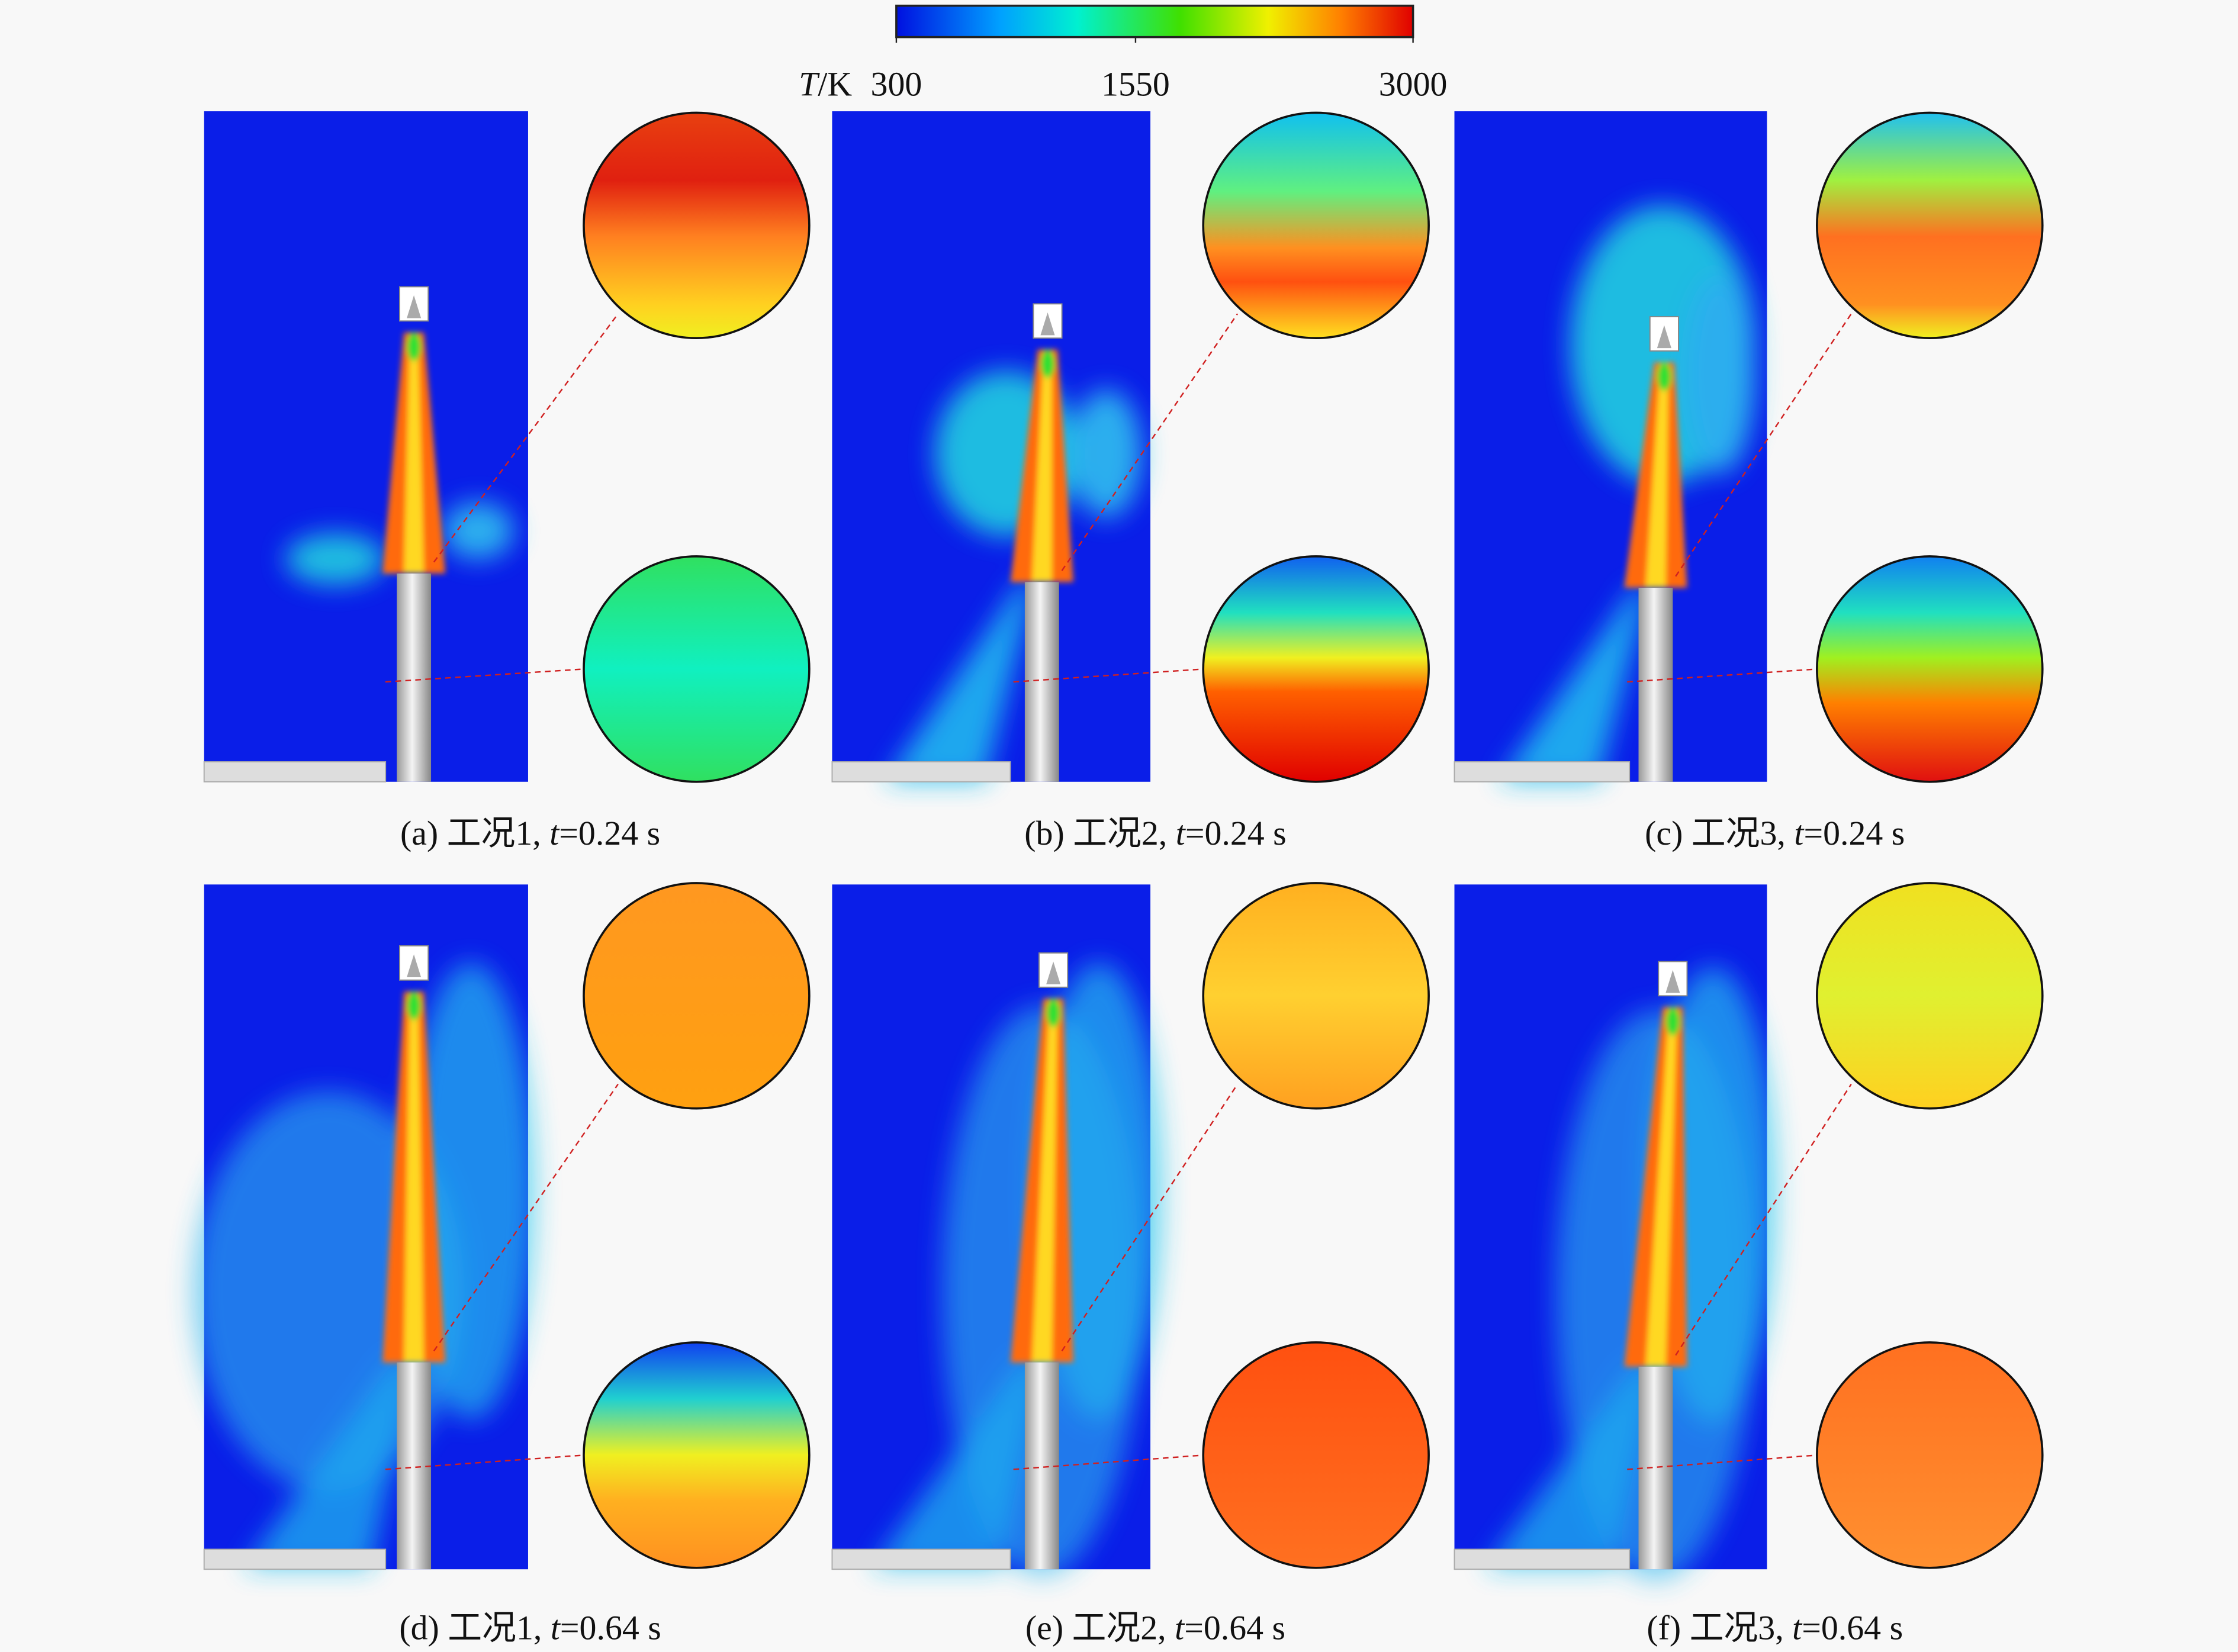  I want to click on colorbar-tick-label: 3000, so click(1413, 84).